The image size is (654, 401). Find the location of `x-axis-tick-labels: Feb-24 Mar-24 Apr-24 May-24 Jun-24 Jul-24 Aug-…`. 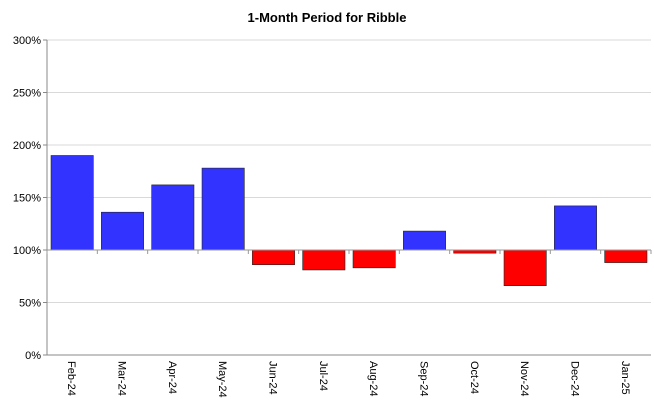

x-axis-tick-labels: Feb-24 Mar-24 Apr-24 May-24 Jun-24 Jul-24 Aug-… is located at coordinates (348, 379).